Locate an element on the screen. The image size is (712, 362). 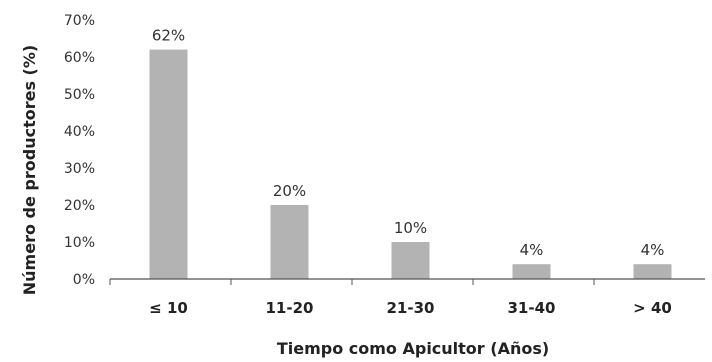
x-axis-title: Tiempo como Apicultor (Años) is located at coordinates (413, 348).